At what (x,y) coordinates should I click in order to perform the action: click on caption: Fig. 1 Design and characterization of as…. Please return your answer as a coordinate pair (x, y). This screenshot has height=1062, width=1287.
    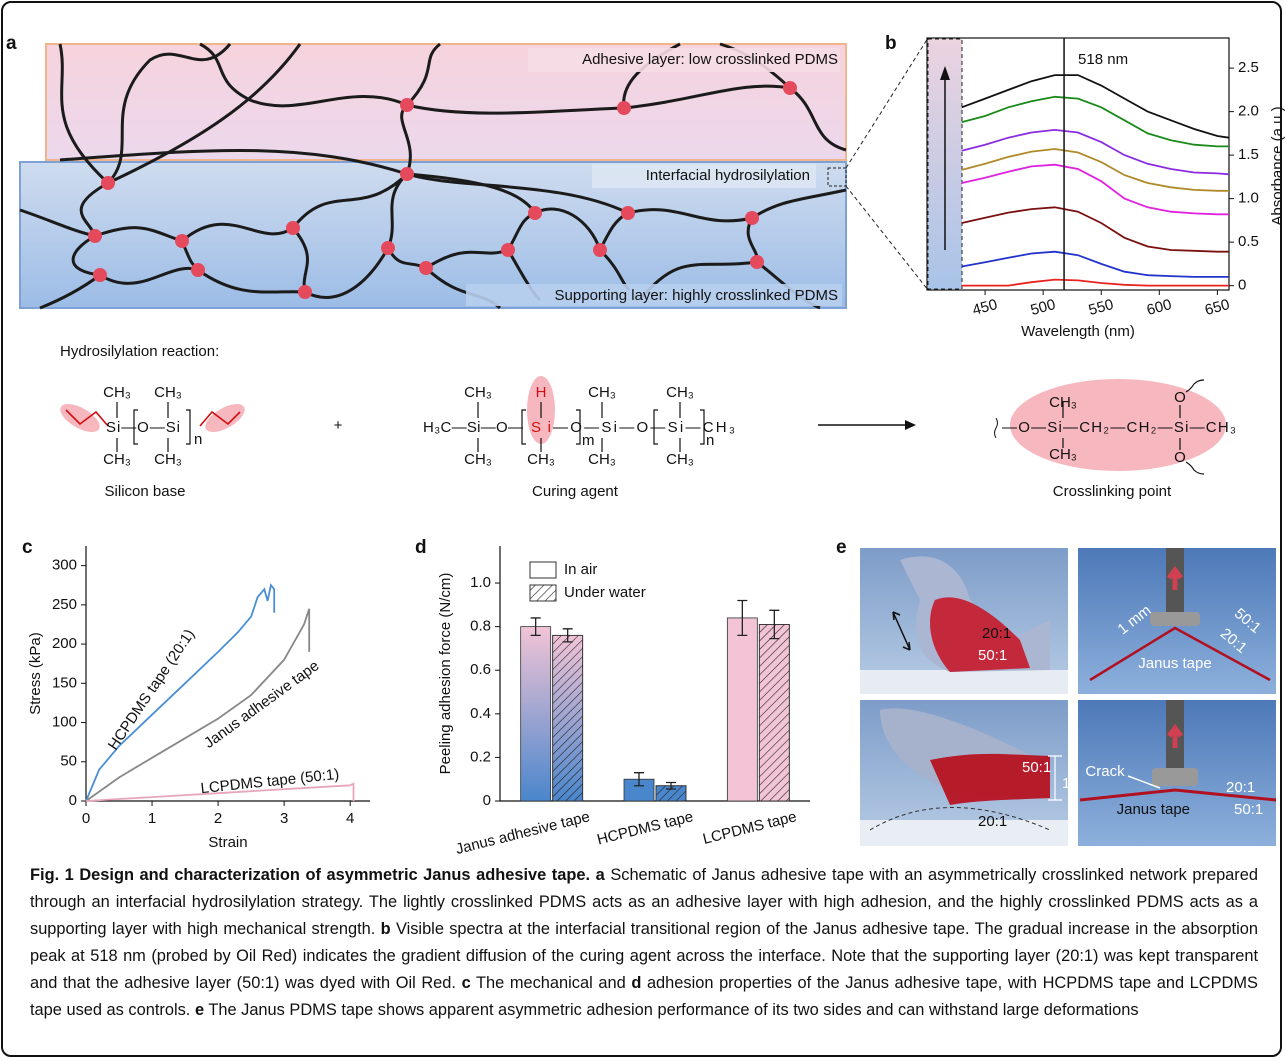
    Looking at the image, I should click on (644, 943).